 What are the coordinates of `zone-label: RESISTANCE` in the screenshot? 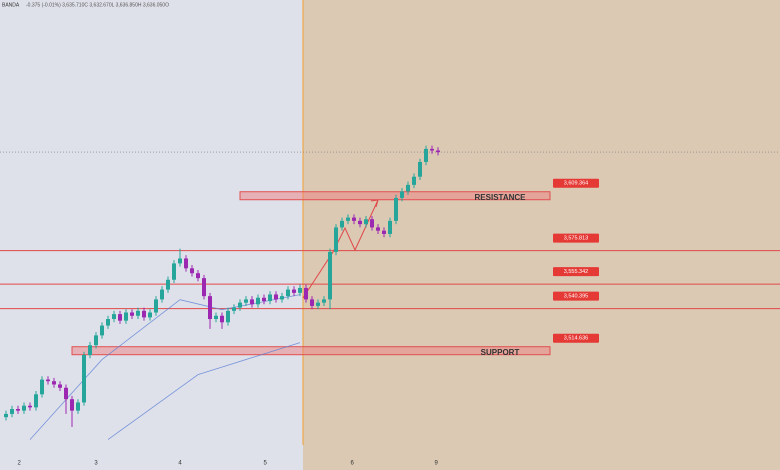 It's located at (501, 197).